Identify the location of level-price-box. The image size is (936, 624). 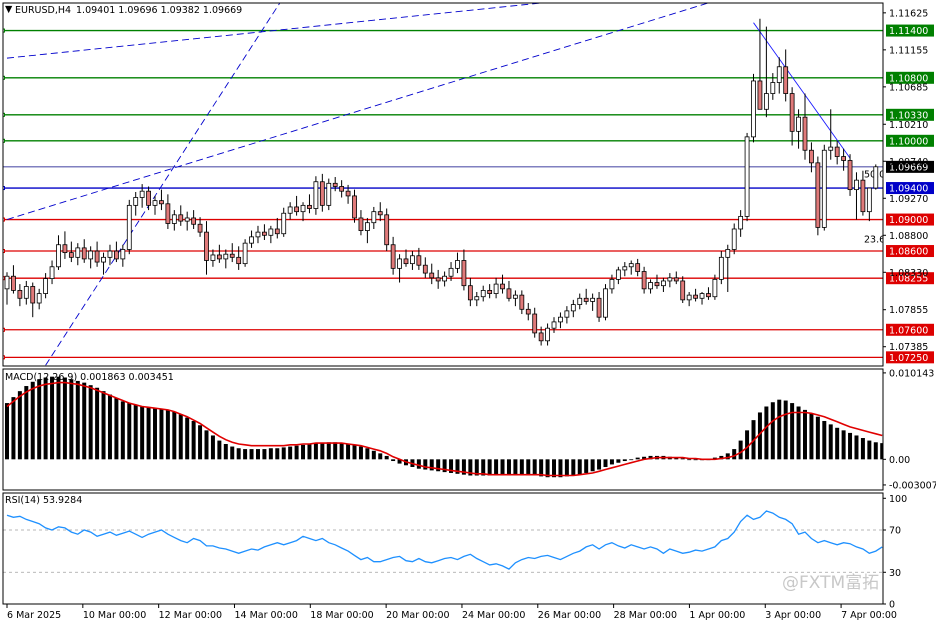
(910, 114).